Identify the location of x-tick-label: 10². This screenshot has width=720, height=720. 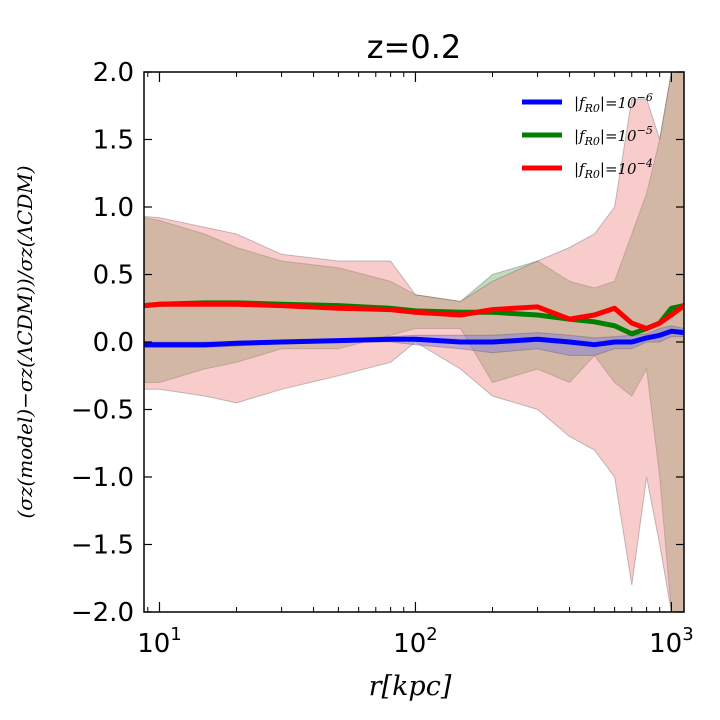
(415, 641).